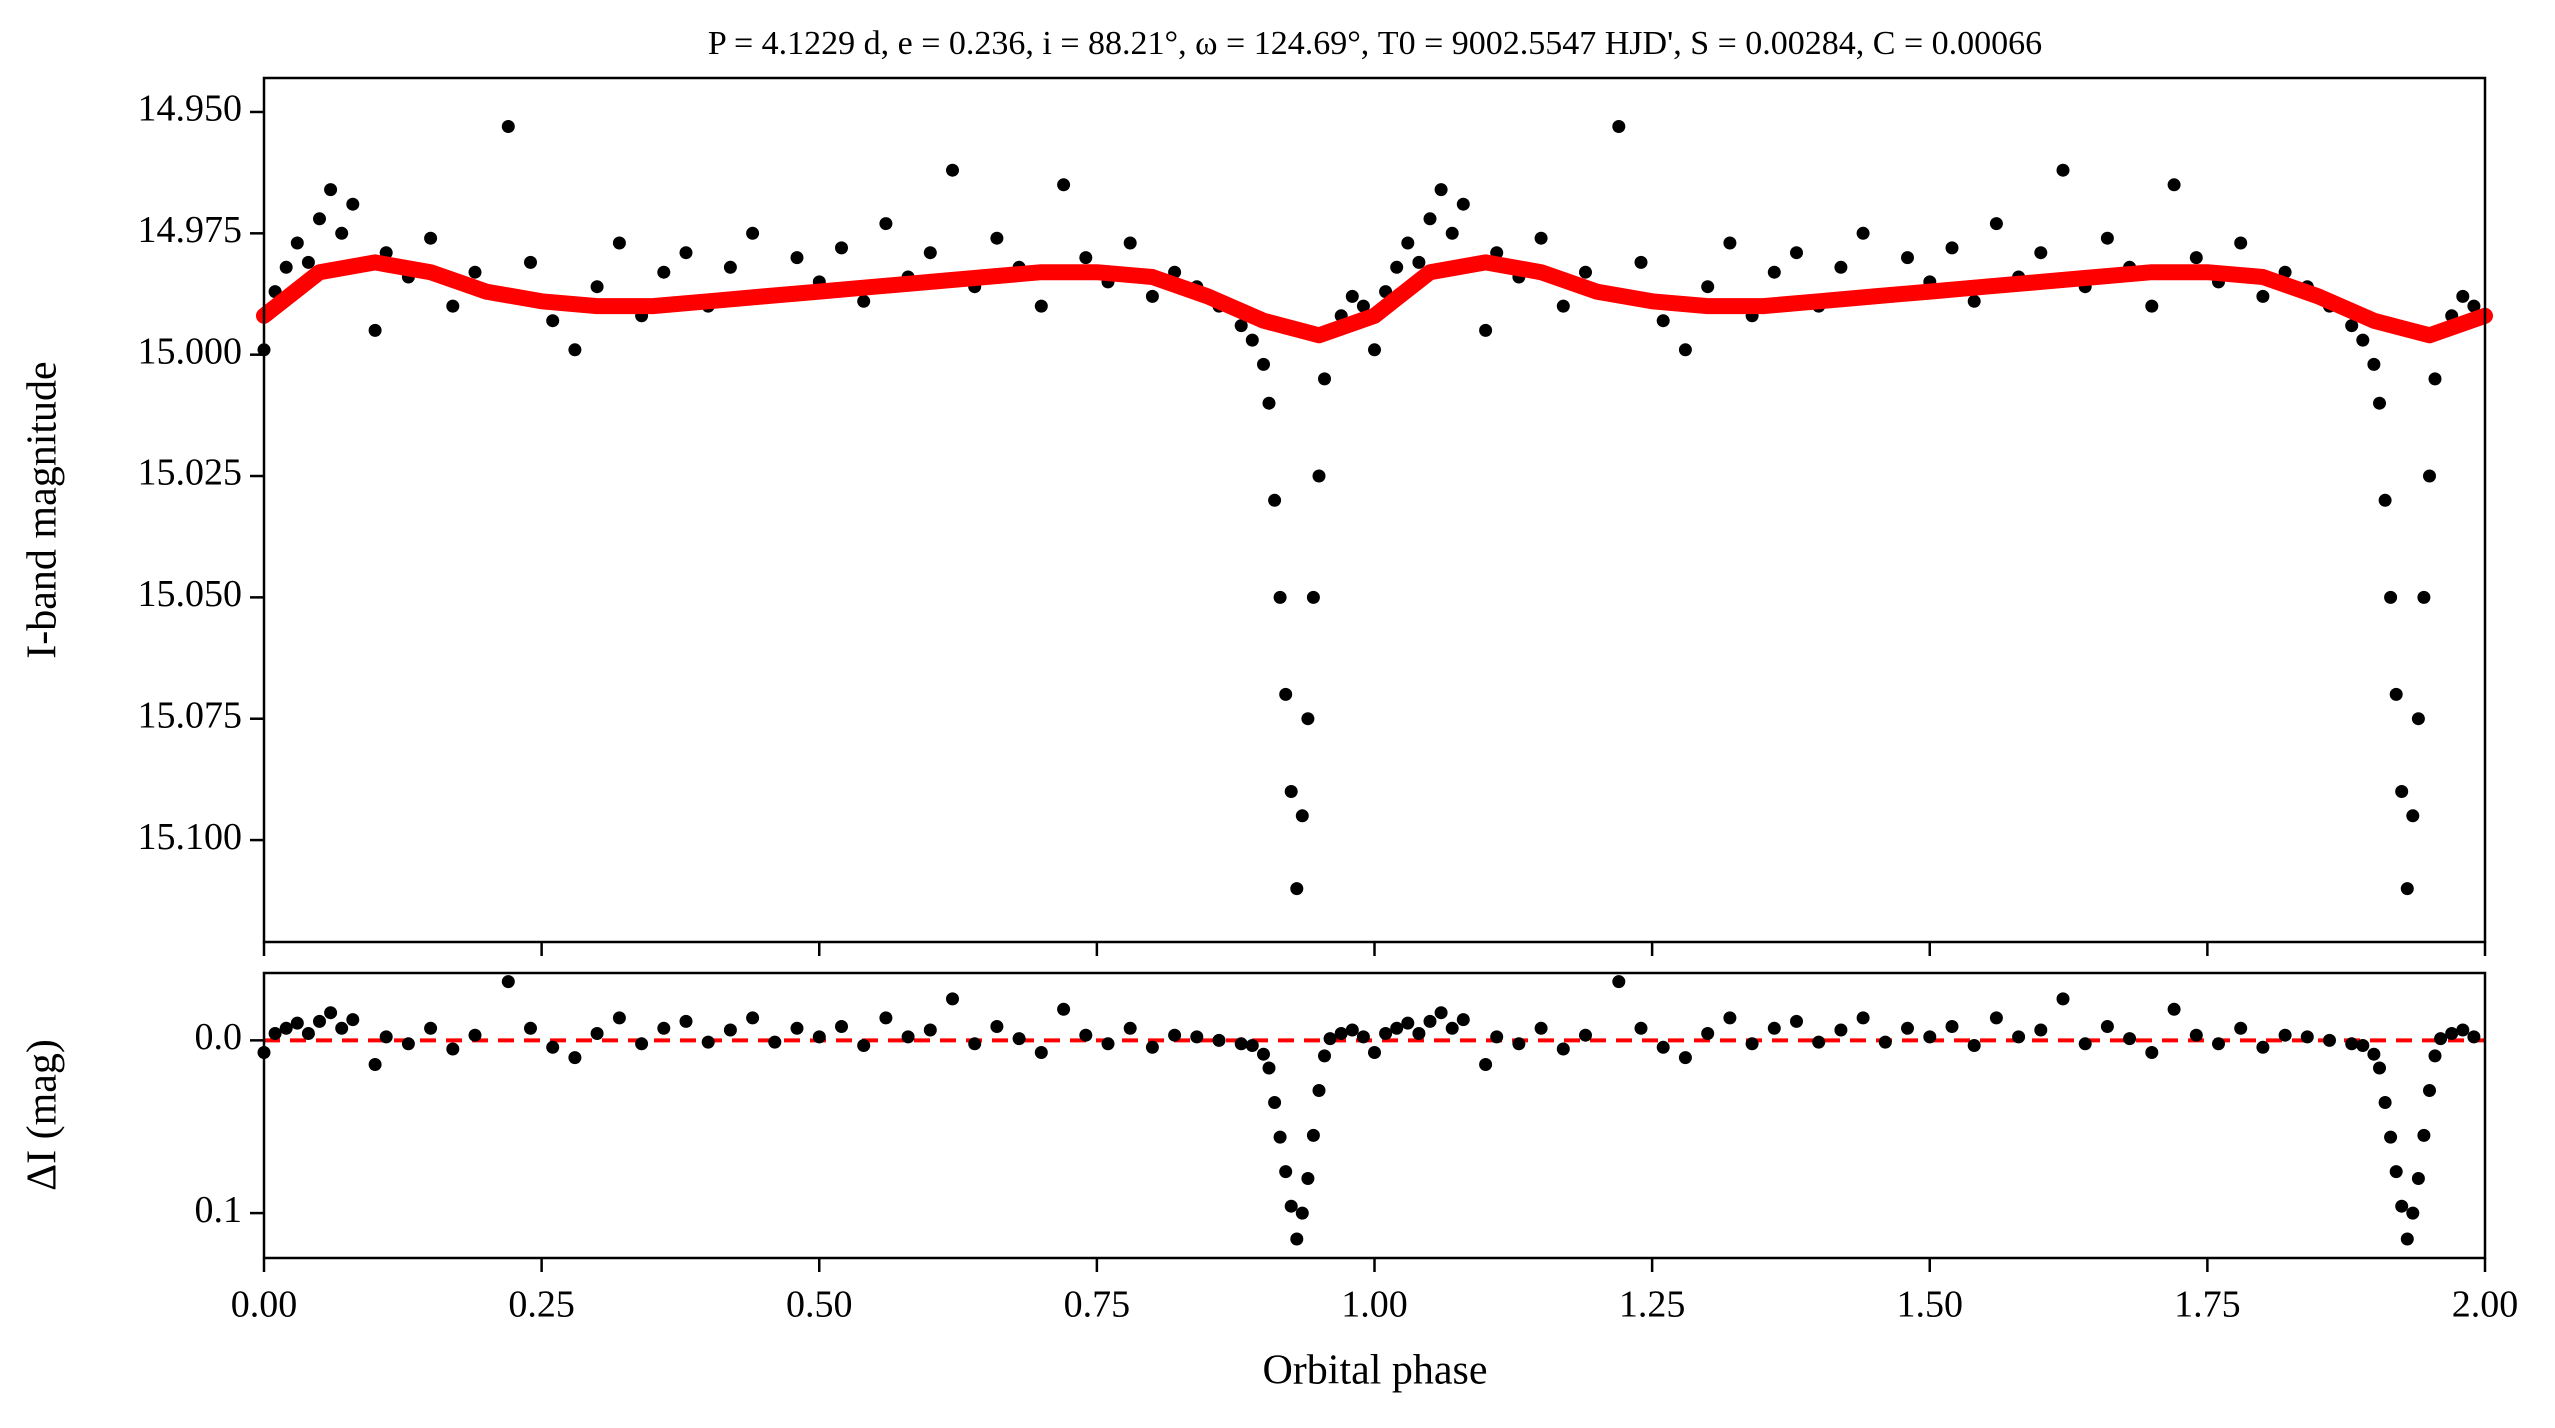 Image resolution: width=2555 pixels, height=1428 pixels. I want to click on x-tick-label: 2.00, so click(2485, 1305).